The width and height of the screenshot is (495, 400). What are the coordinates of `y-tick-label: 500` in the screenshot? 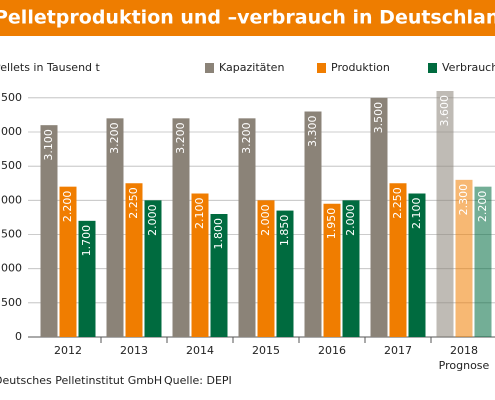 It's located at (11, 302).